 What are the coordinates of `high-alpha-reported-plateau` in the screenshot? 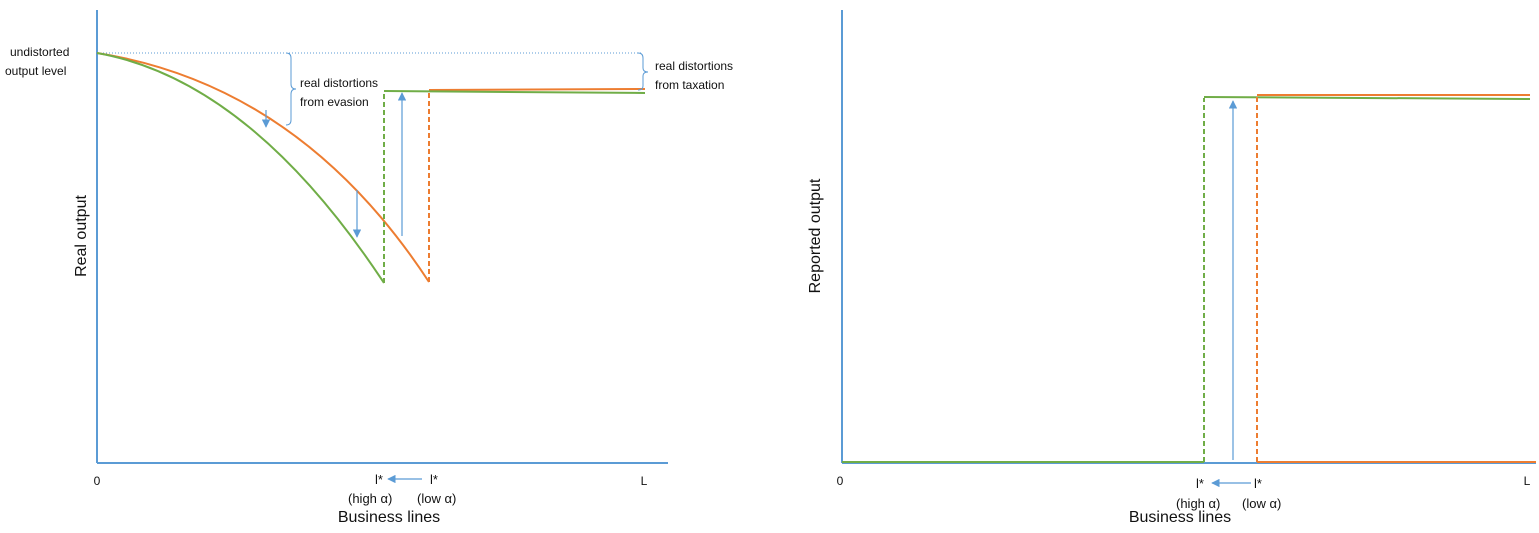 It's located at (1367, 98).